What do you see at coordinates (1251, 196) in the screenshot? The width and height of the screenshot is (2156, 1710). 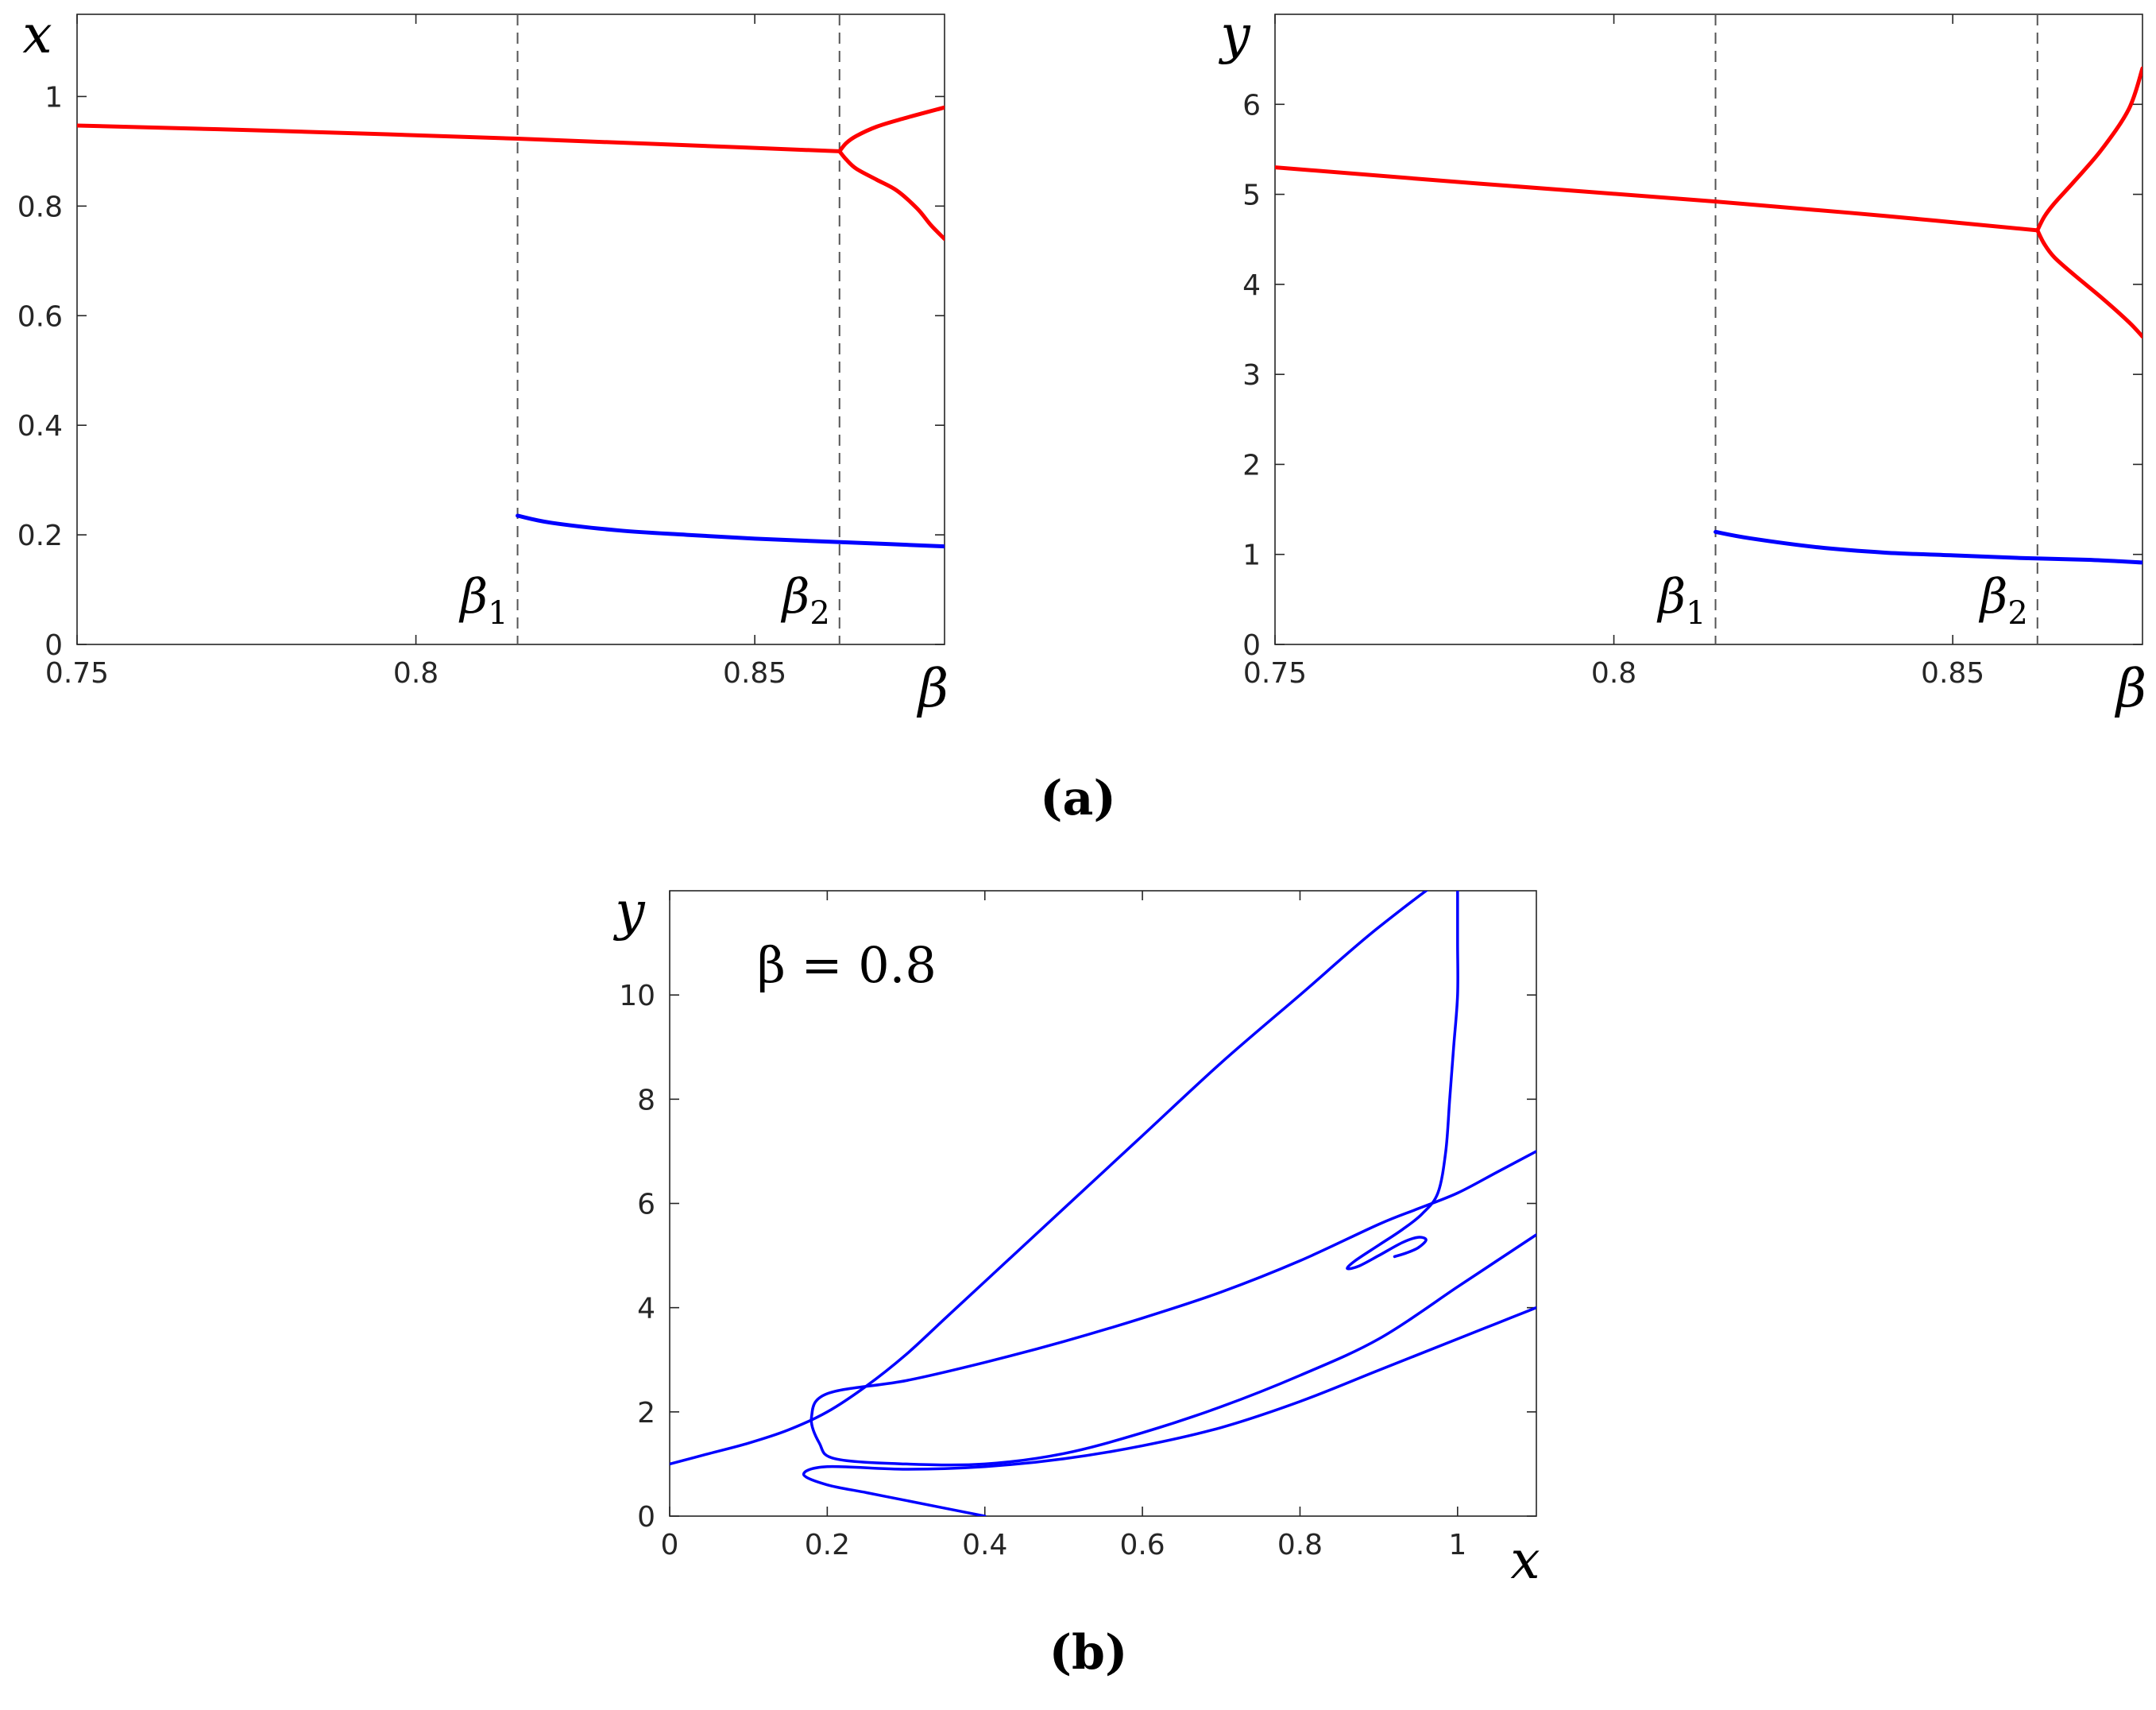 I see `y-tick-label: 5` at bounding box center [1251, 196].